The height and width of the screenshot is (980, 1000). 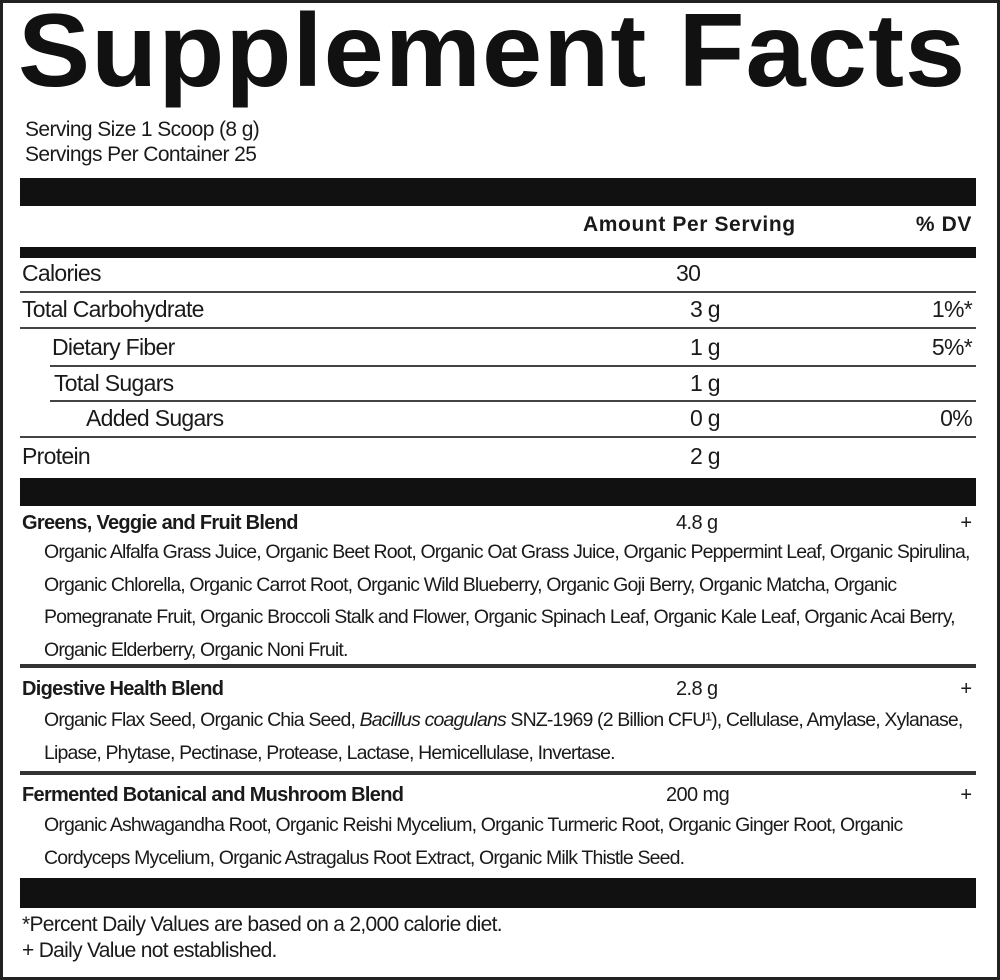 I want to click on nutrient-label: Total Carbohydrate, so click(x=113, y=309).